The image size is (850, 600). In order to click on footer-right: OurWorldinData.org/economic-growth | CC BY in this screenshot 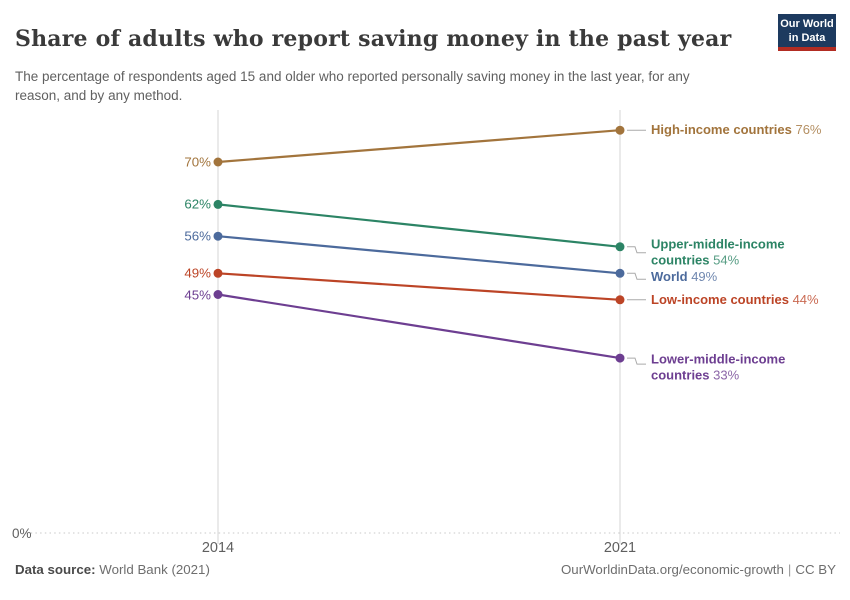, I will do `click(698, 569)`.